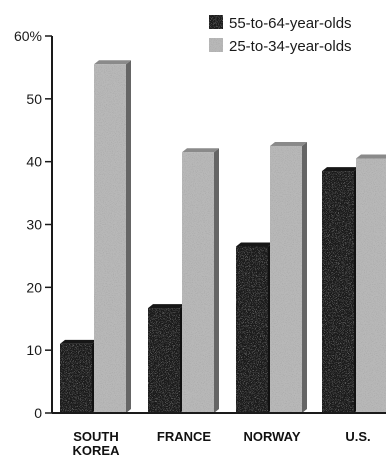 This screenshot has width=386, height=466. I want to click on legend-item-older: 55-to-64-year-olds, so click(280, 23).